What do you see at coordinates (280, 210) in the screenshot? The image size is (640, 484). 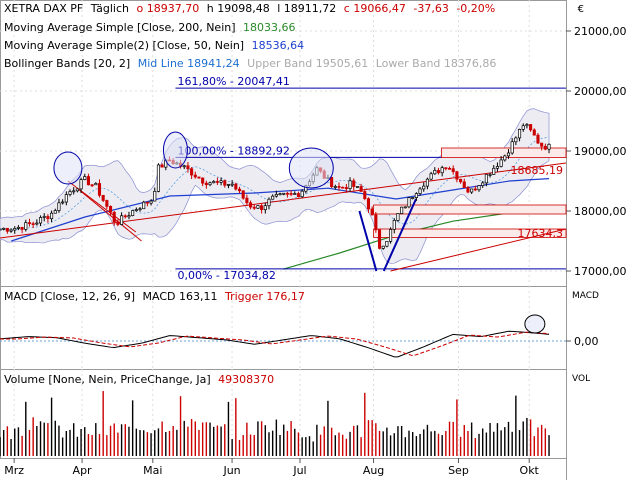 I see `ma50-line` at bounding box center [280, 210].